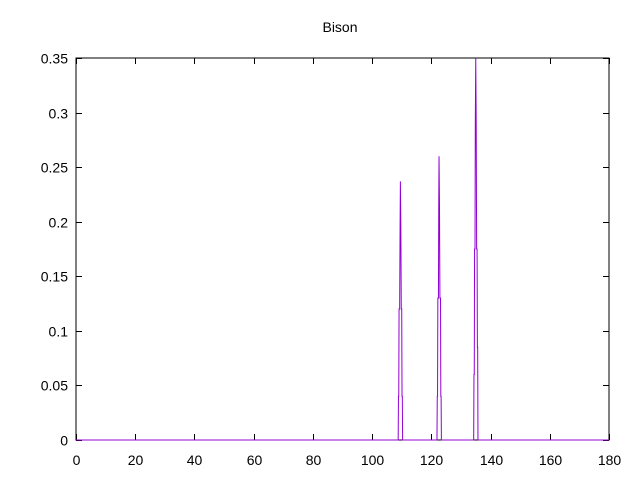  What do you see at coordinates (64, 441) in the screenshot?
I see `y-tick-label: 0` at bounding box center [64, 441].